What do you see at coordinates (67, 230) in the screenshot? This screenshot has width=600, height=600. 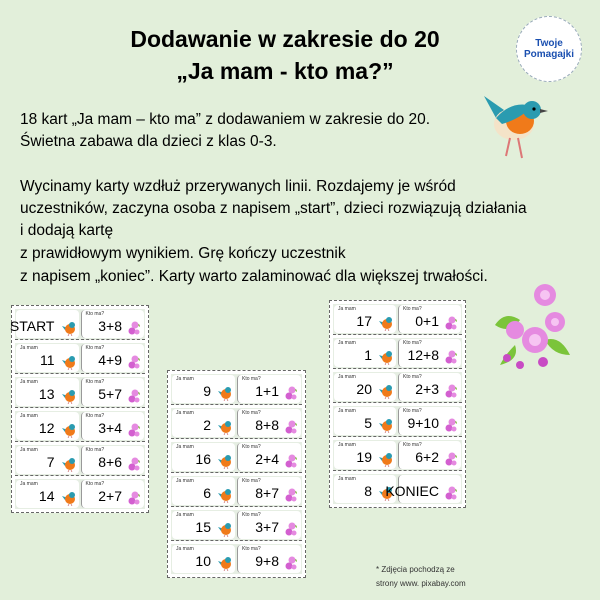 I see `description-line: i dodają kartę` at bounding box center [67, 230].